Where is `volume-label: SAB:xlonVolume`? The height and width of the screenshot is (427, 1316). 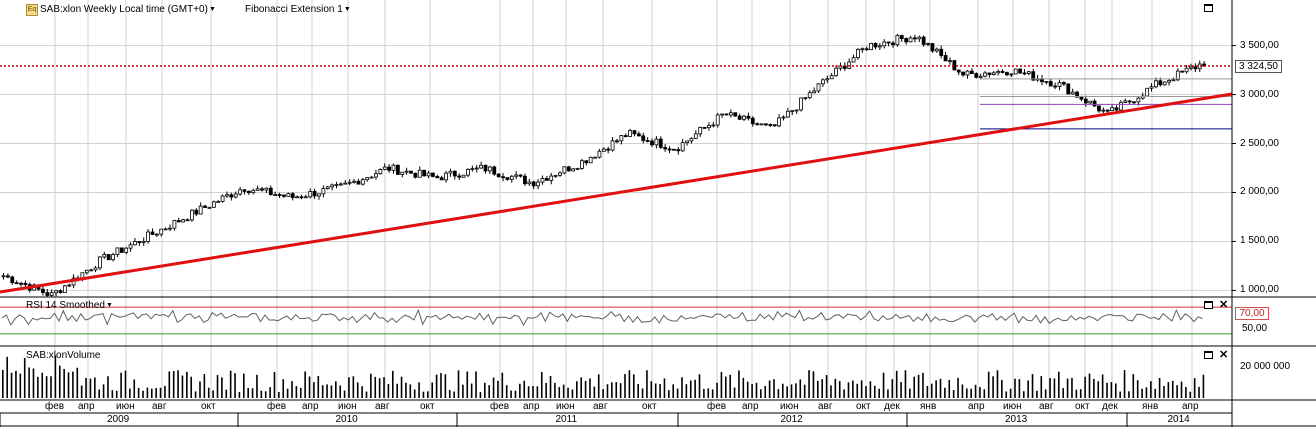
volume-label: SAB:xlonVolume is located at coordinates (63, 355).